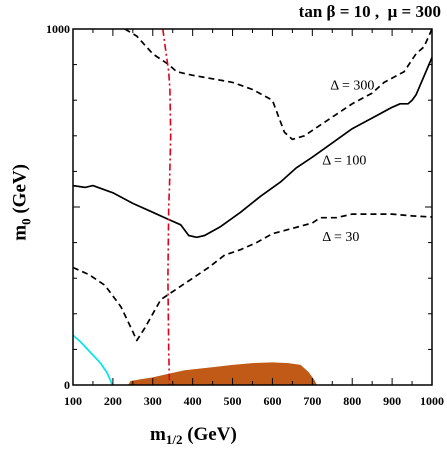  What do you see at coordinates (167, 207) in the screenshot?
I see `series-limit` at bounding box center [167, 207].